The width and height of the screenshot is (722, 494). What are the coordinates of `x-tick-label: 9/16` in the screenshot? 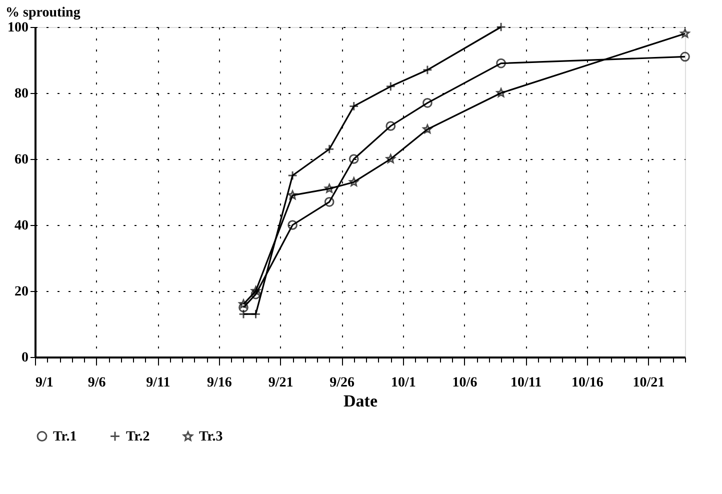 It's located at (219, 383).